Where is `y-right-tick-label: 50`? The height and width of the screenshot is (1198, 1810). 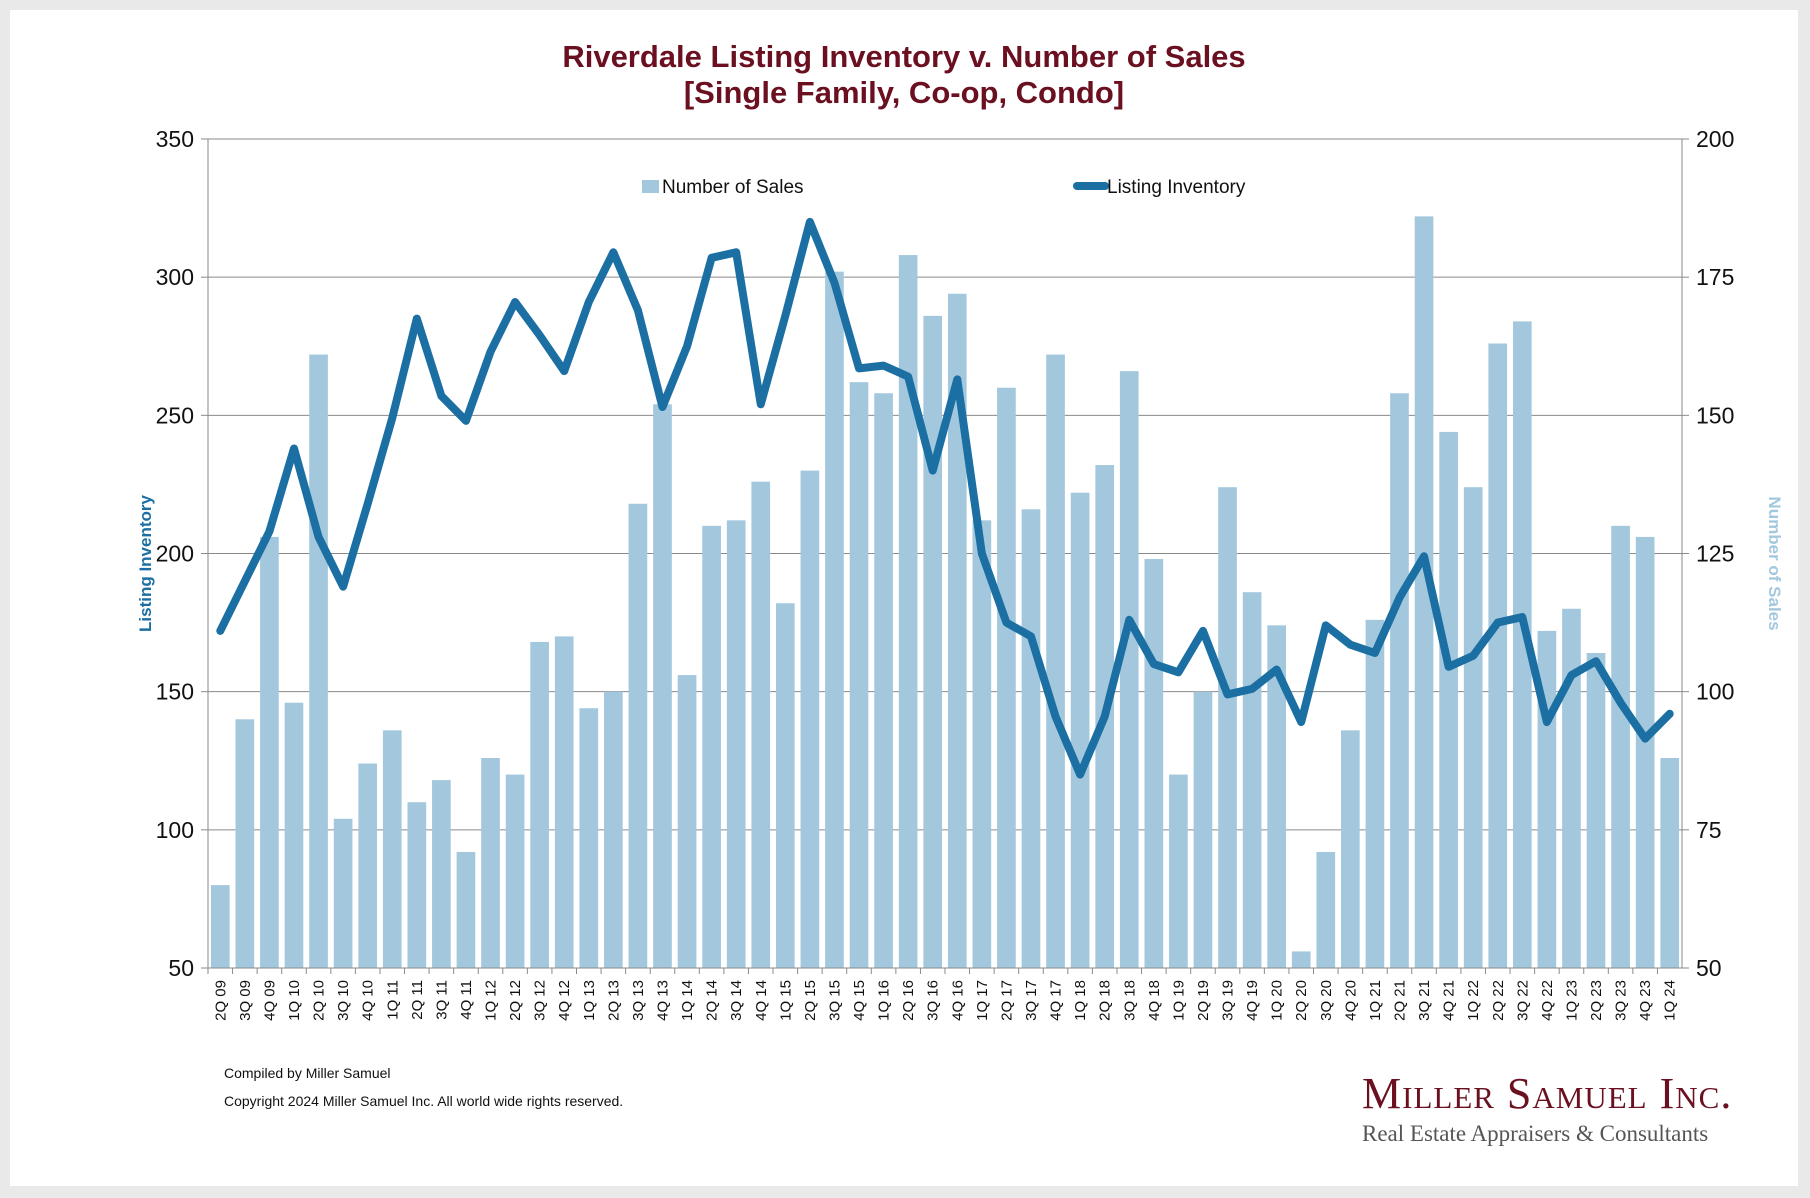
y-right-tick-label: 50 is located at coordinates (1709, 968).